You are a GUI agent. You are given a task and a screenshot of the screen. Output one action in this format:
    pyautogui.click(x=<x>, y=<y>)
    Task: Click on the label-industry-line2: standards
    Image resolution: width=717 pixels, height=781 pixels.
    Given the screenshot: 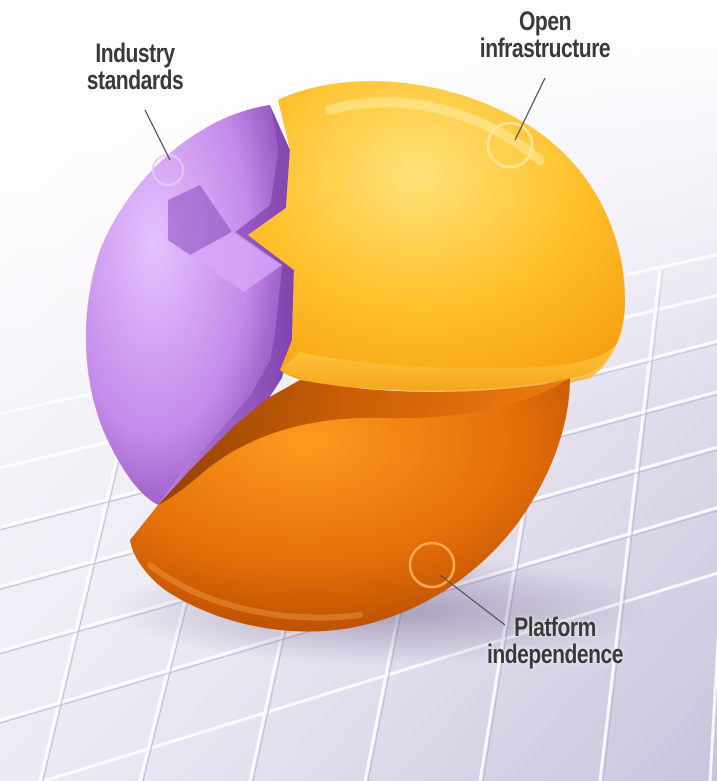 What is the action you would take?
    pyautogui.click(x=135, y=80)
    